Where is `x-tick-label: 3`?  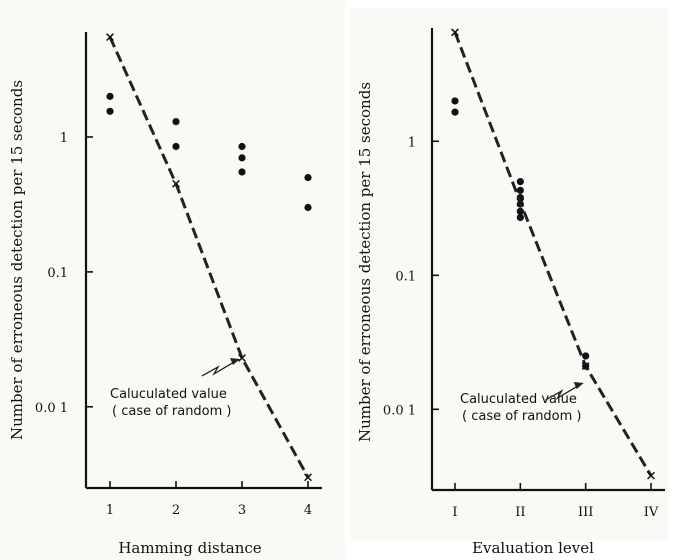 x-tick-label: 3 is located at coordinates (242, 510).